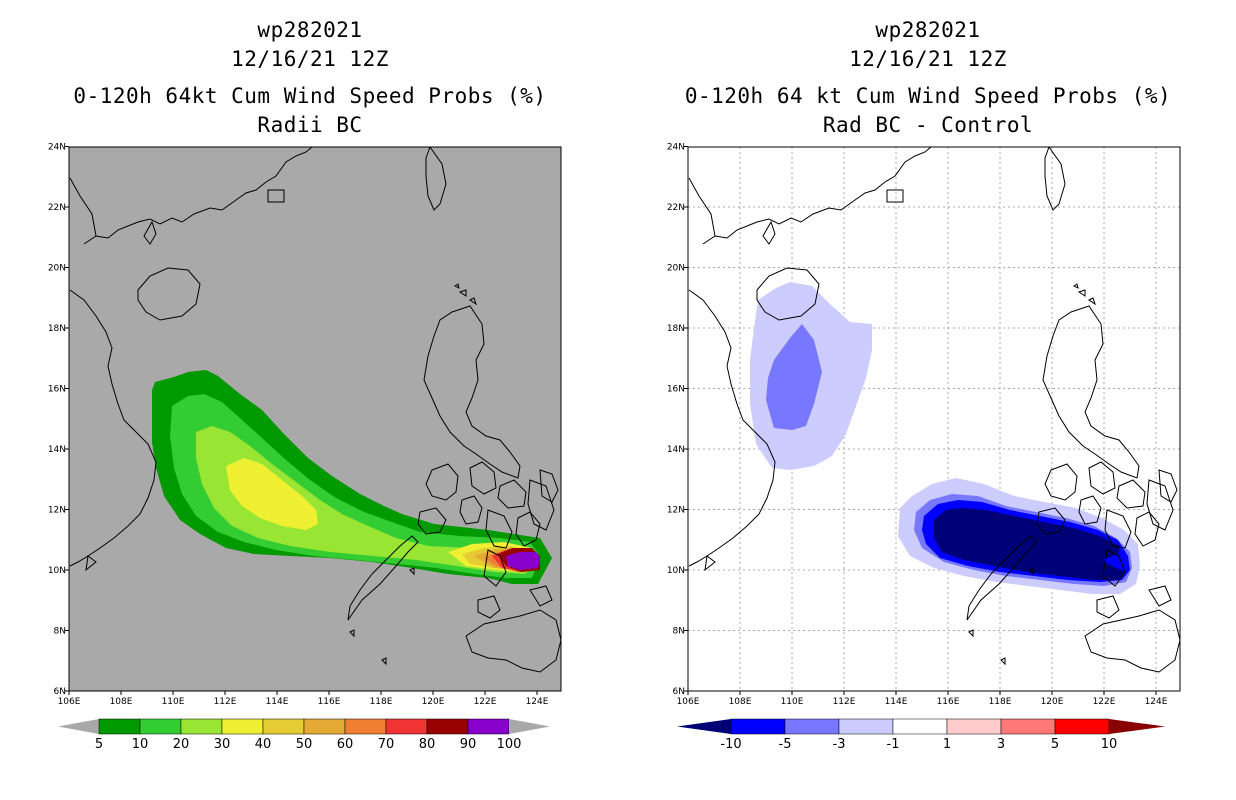 The image size is (1236, 800). I want to click on right-title-date: 12/16/21 12Z, so click(928, 59).